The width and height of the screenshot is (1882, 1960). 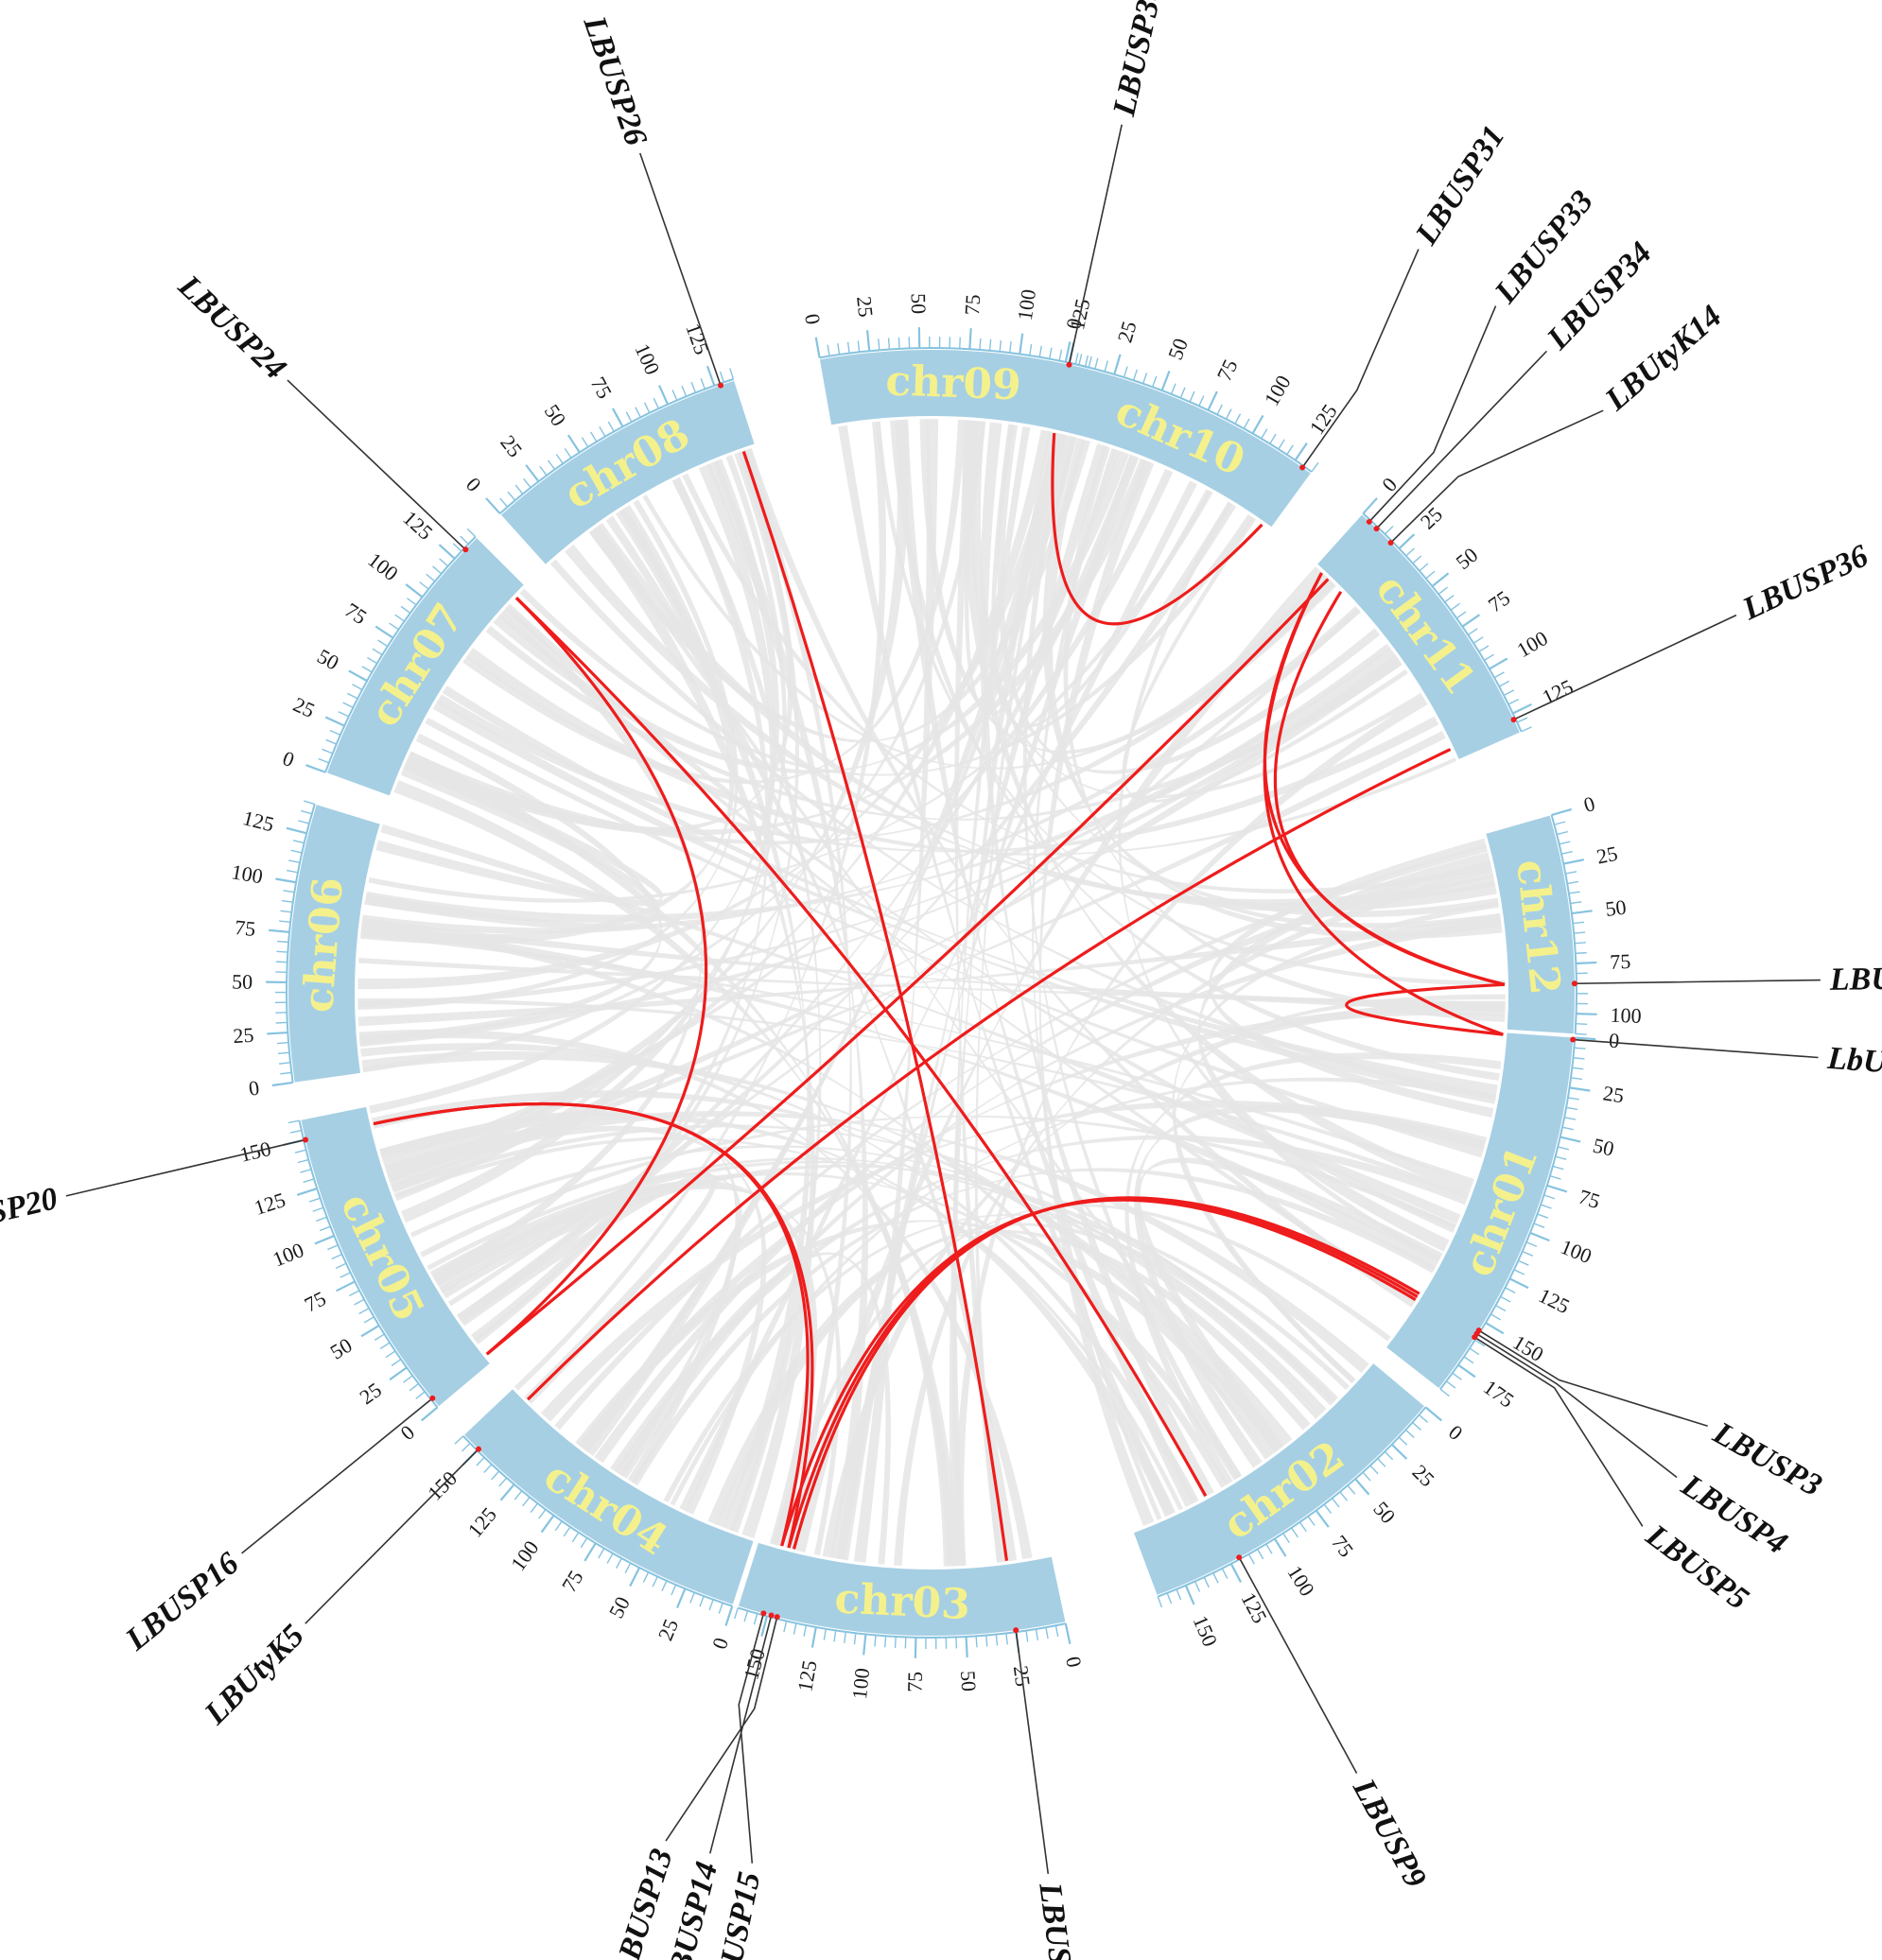 What do you see at coordinates (306, 1139) in the screenshot?
I see `gene-marker-lbusp20` at bounding box center [306, 1139].